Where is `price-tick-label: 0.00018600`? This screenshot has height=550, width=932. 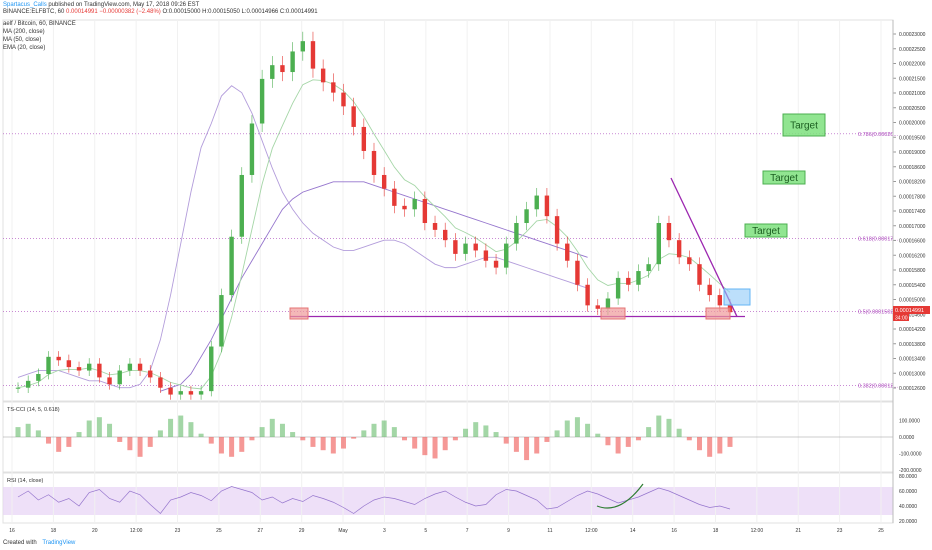
price-tick-label: 0.00018600 is located at coordinates (912, 168).